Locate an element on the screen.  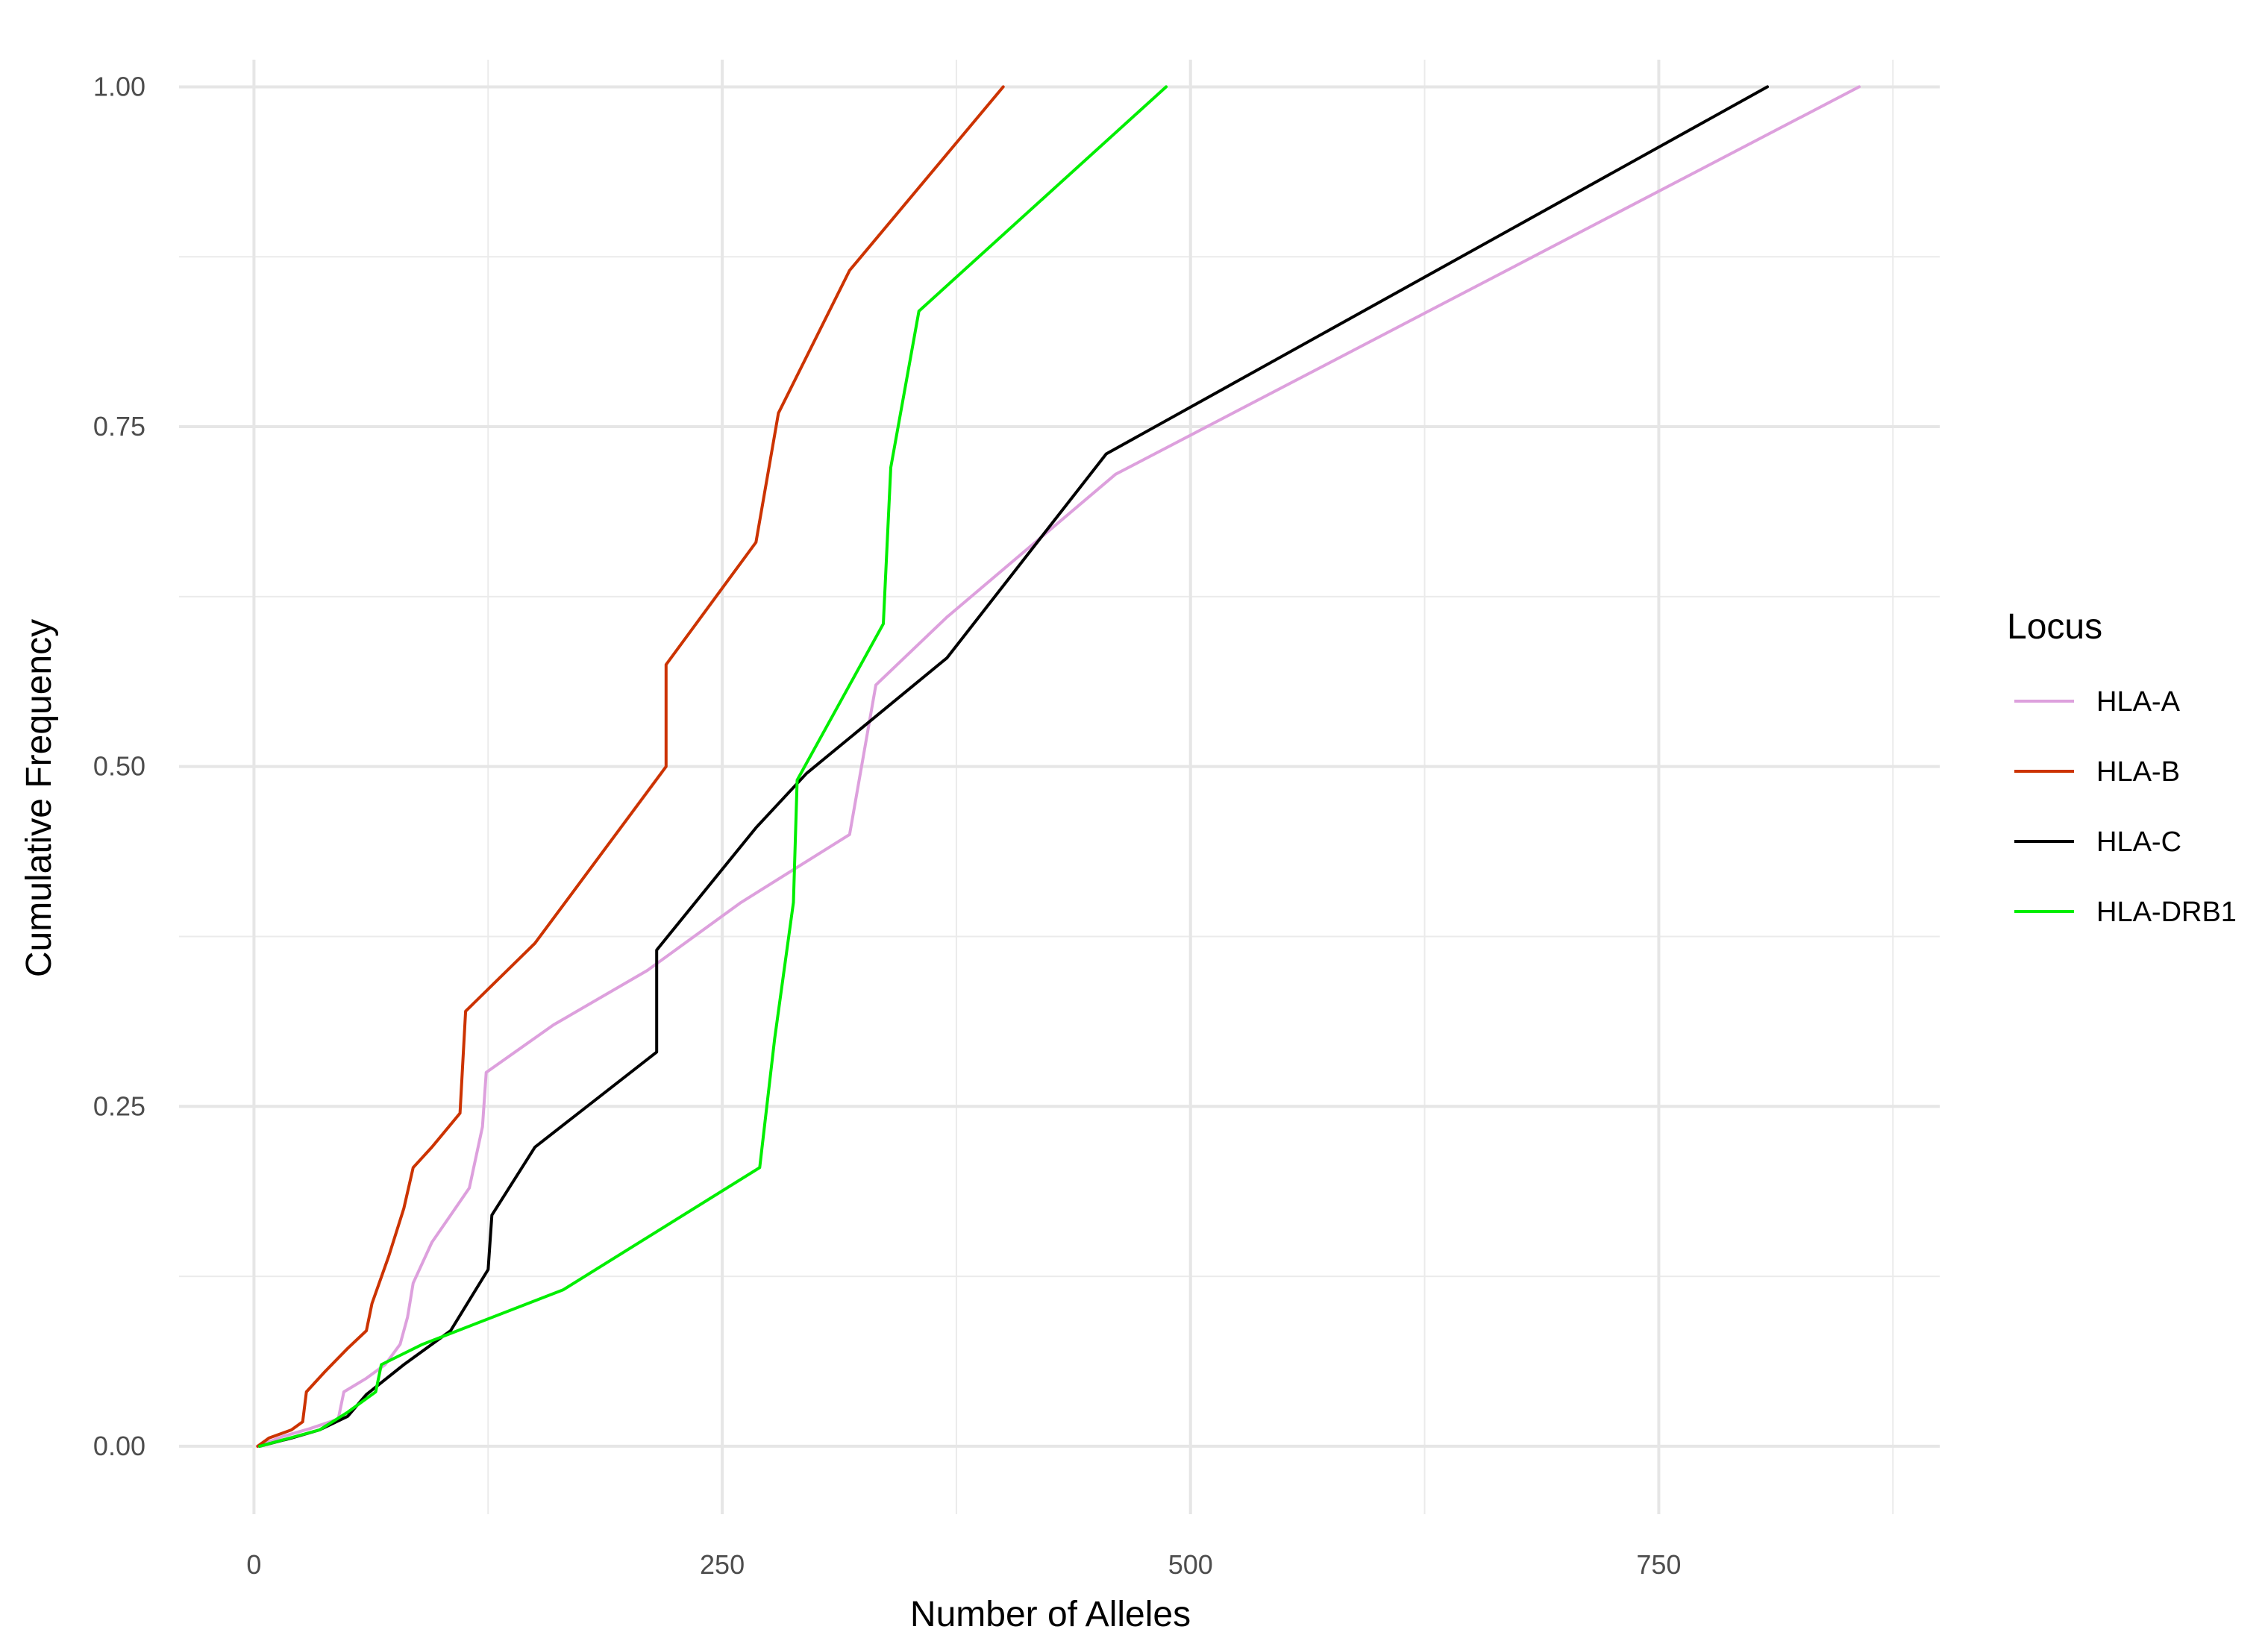
legend-label-hla-a: HLA-A is located at coordinates (2138, 702).